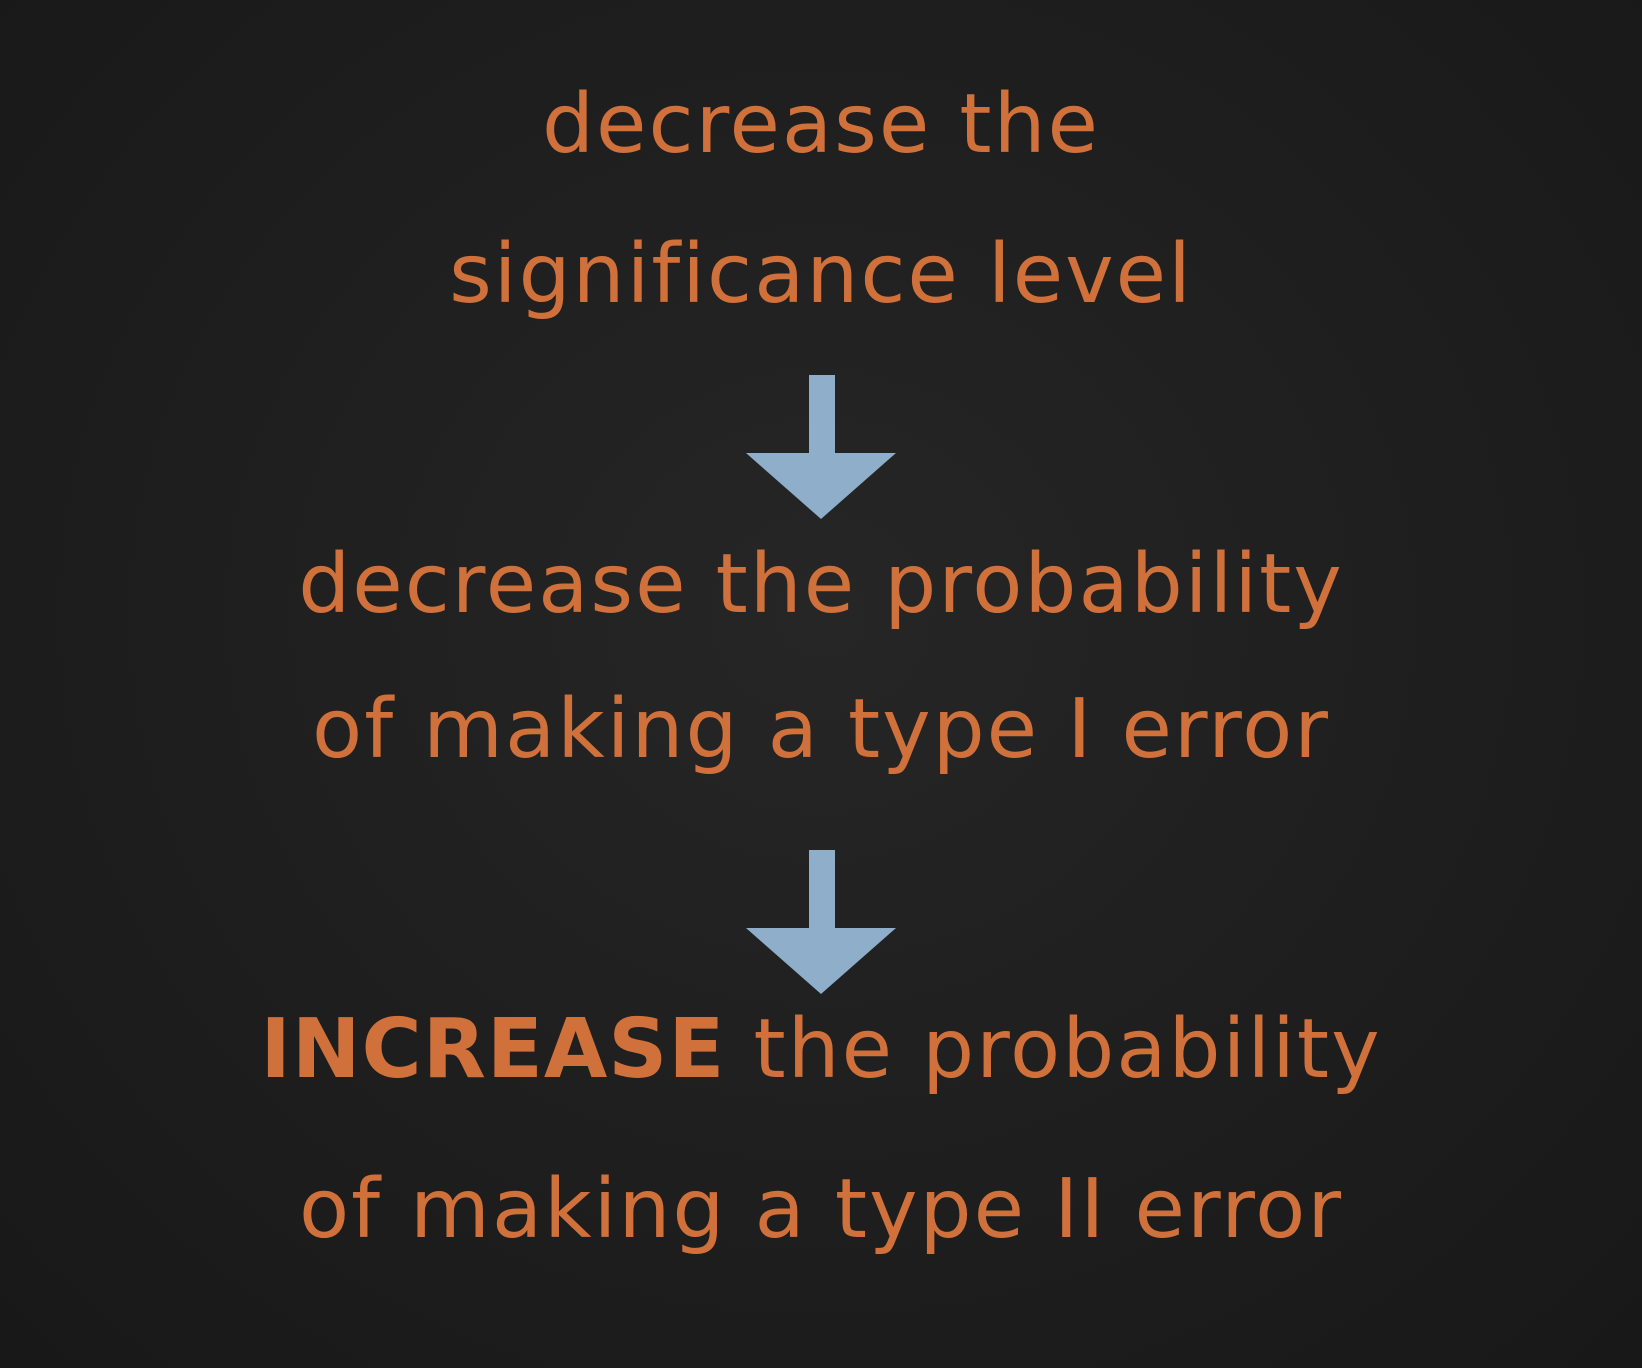 This screenshot has height=1368, width=1642. I want to click on increase-emphasis: INCREASE, so click(493, 1049).